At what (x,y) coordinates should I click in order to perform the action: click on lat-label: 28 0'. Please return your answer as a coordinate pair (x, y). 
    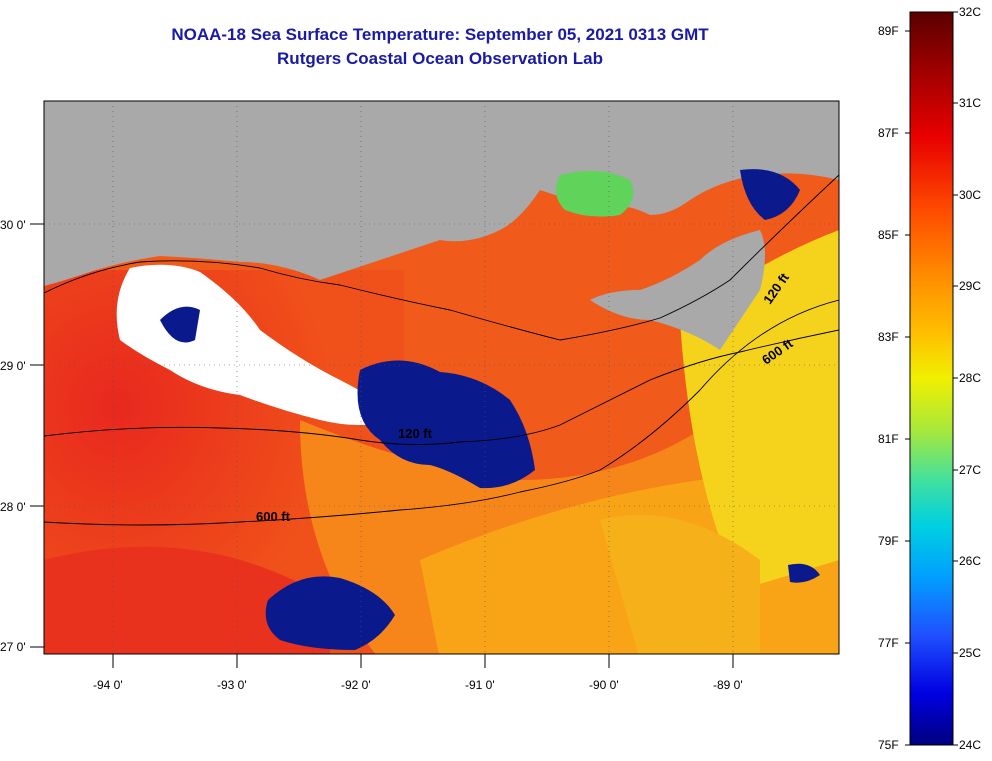
    Looking at the image, I should click on (13, 507).